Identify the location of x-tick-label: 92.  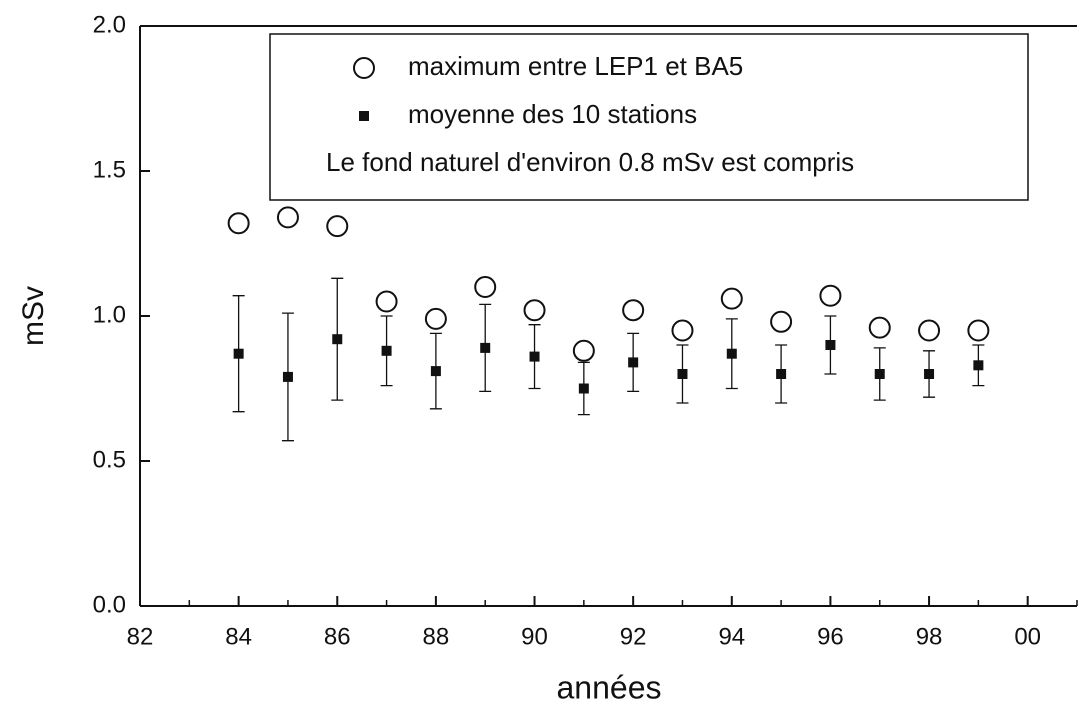
(633, 636).